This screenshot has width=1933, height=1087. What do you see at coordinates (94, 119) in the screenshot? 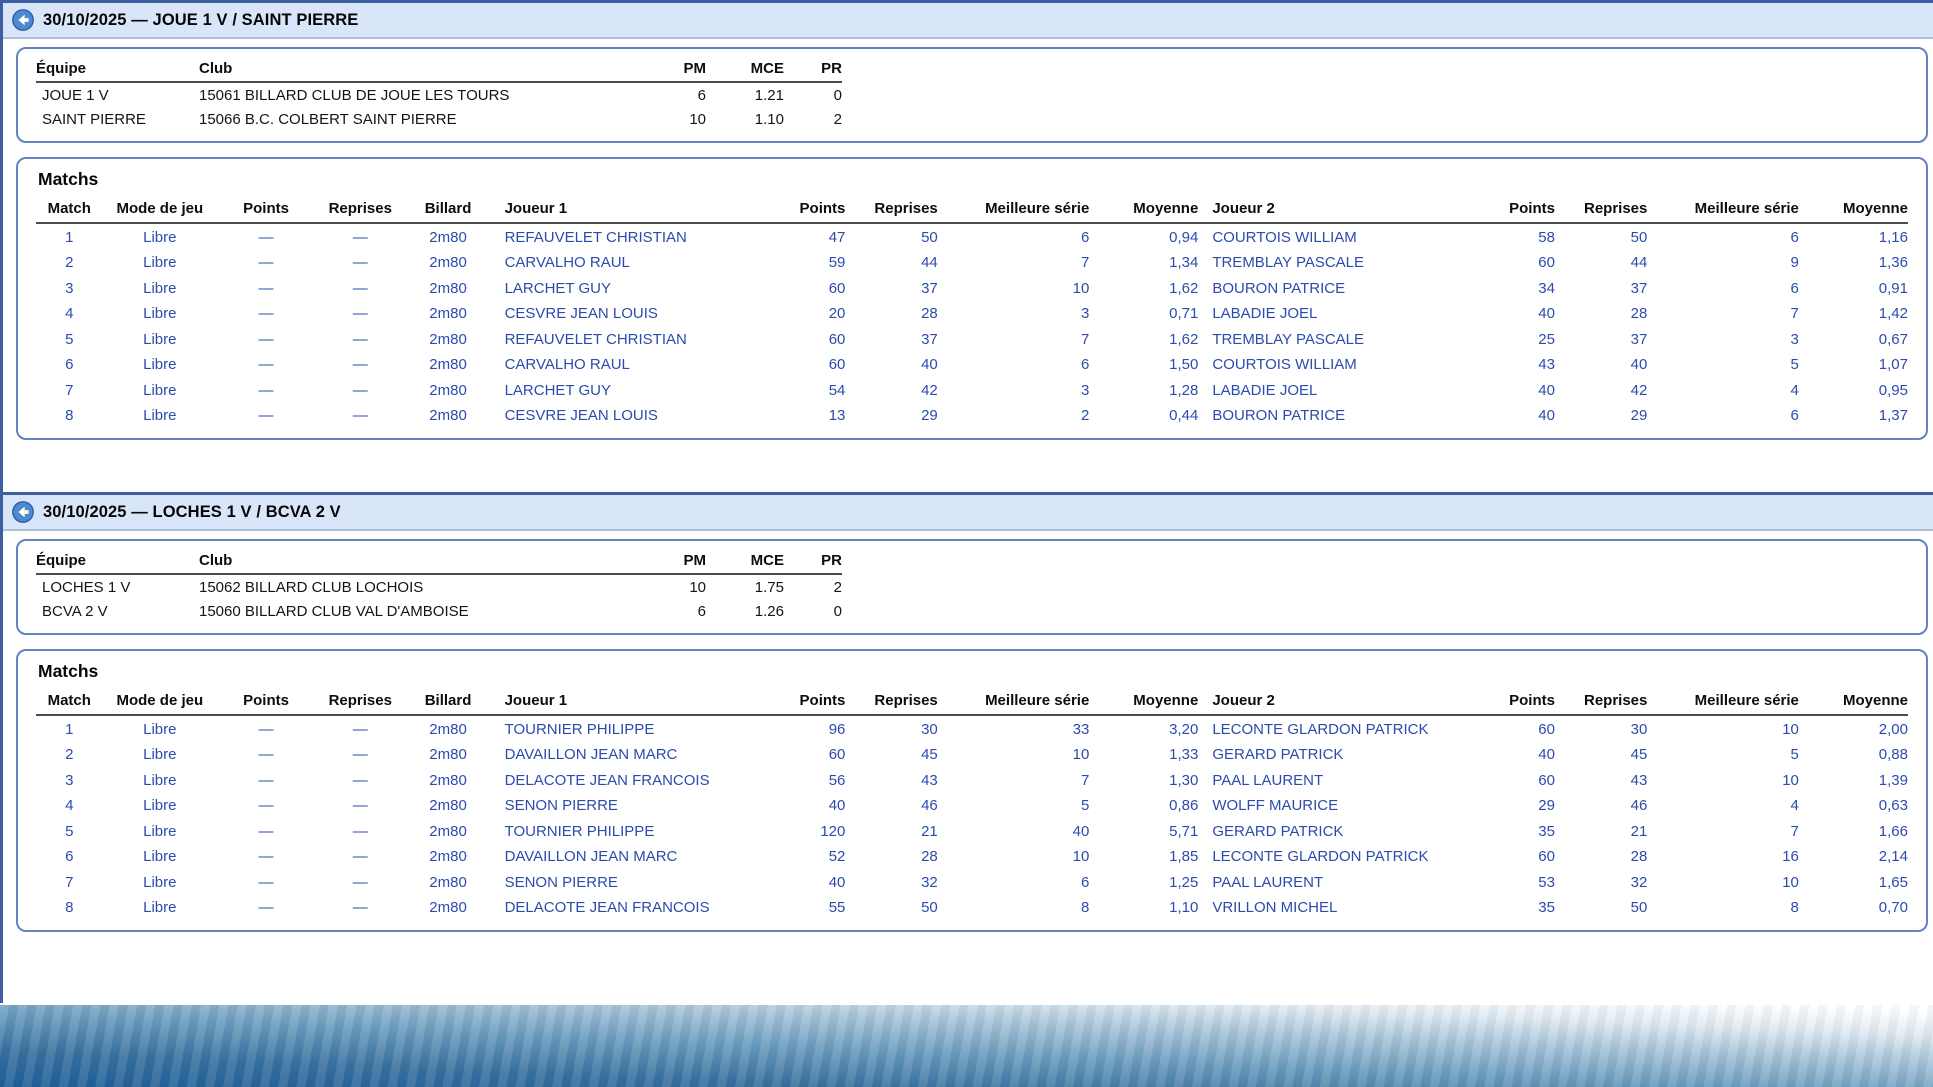
I see `team-cell: SAINT PIERRE` at bounding box center [94, 119].